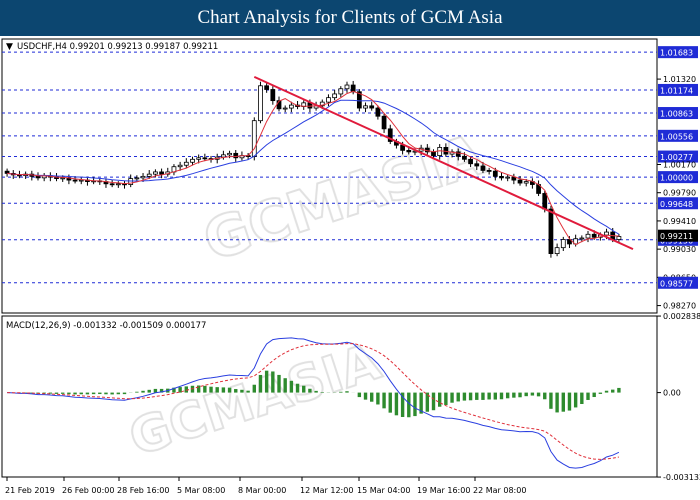  What do you see at coordinates (679, 79) in the screenshot?
I see `price-tick-label: 1.01320` at bounding box center [679, 79].